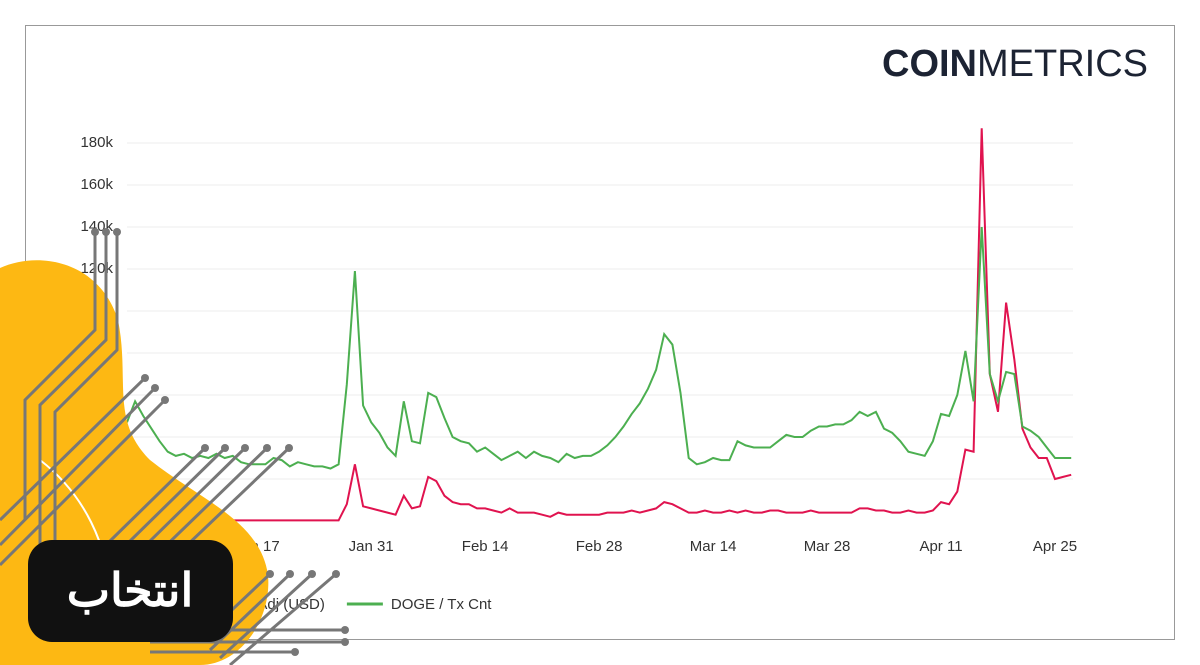 The image size is (1200, 665). I want to click on legend-label: DOGE / Tx Cnt, so click(441, 604).